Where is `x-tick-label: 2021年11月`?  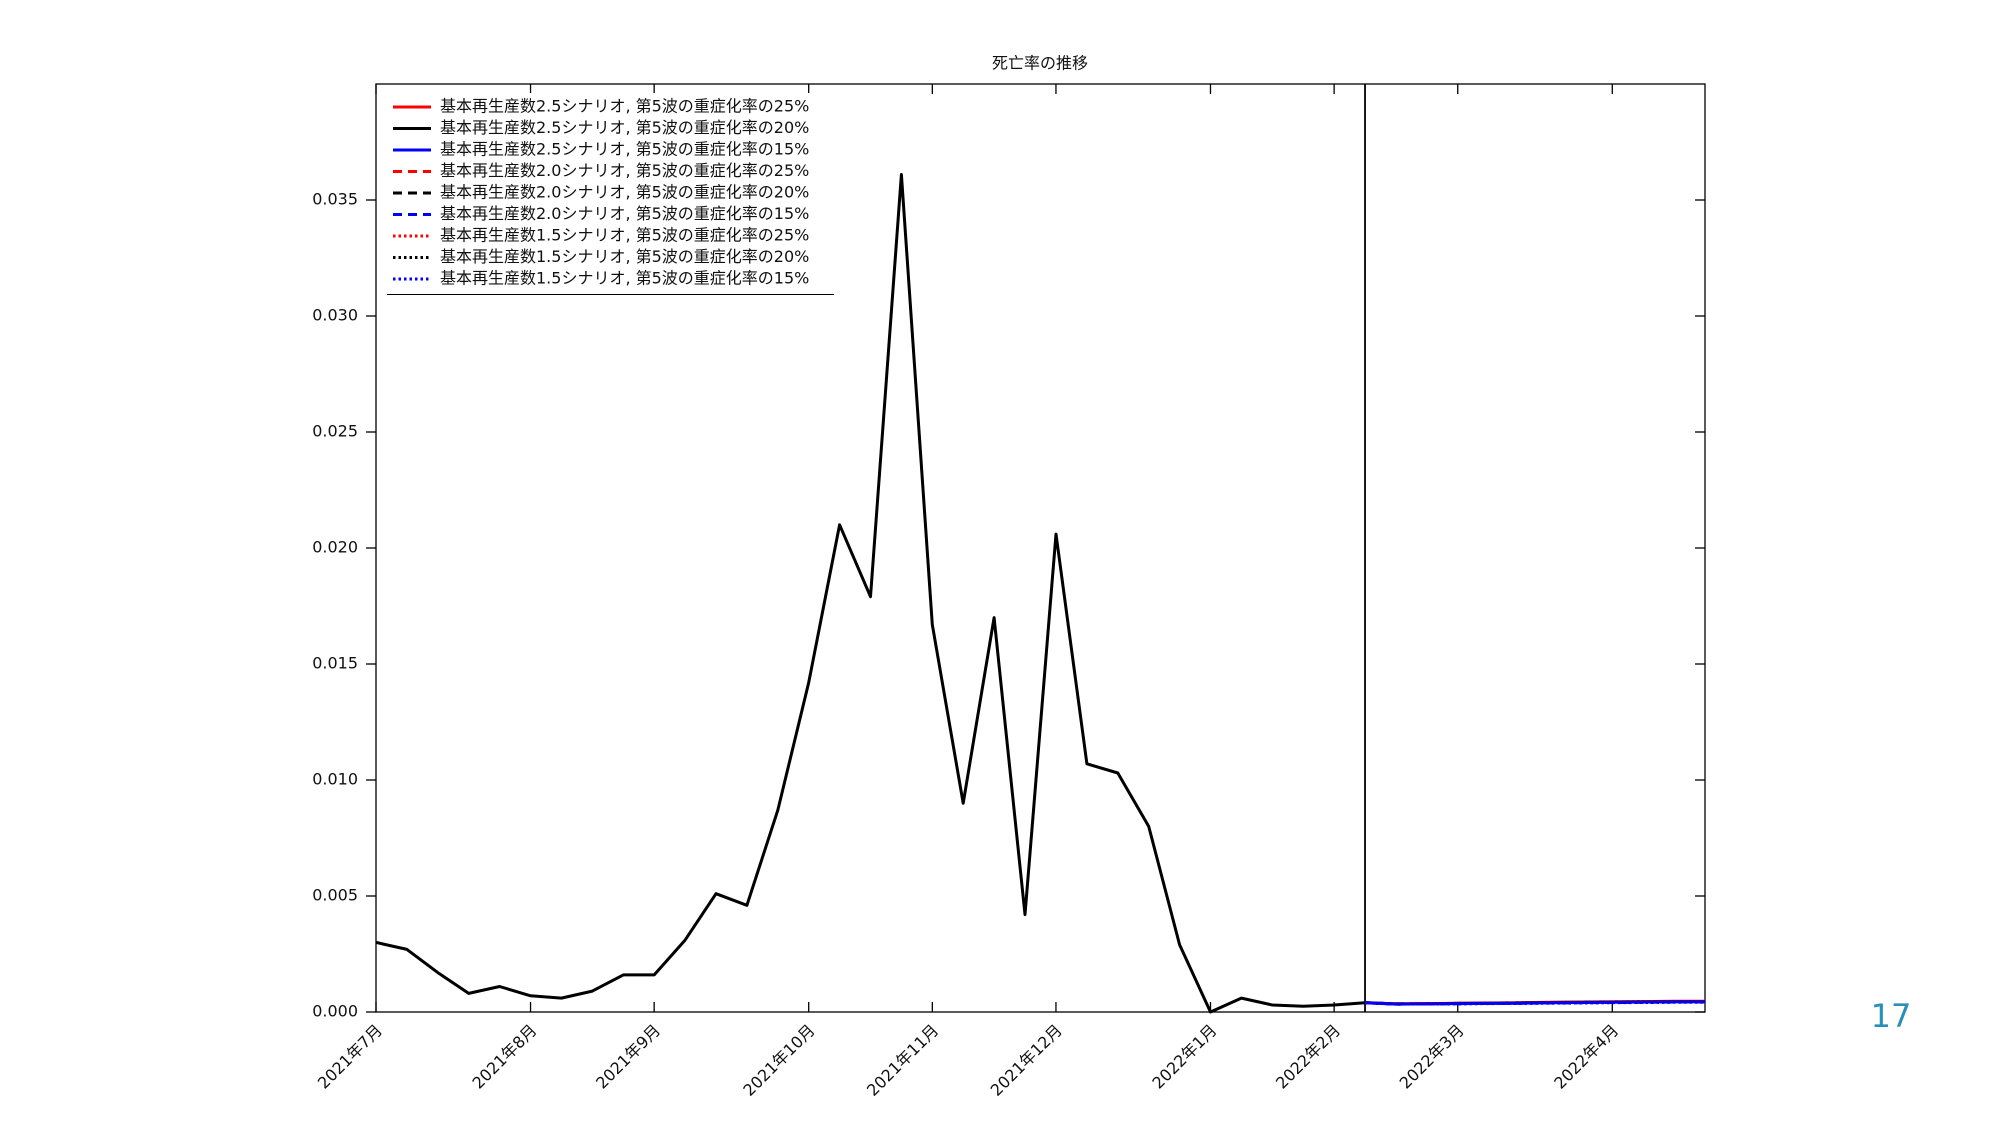 x-tick-label: 2021年11月 is located at coordinates (902, 1060).